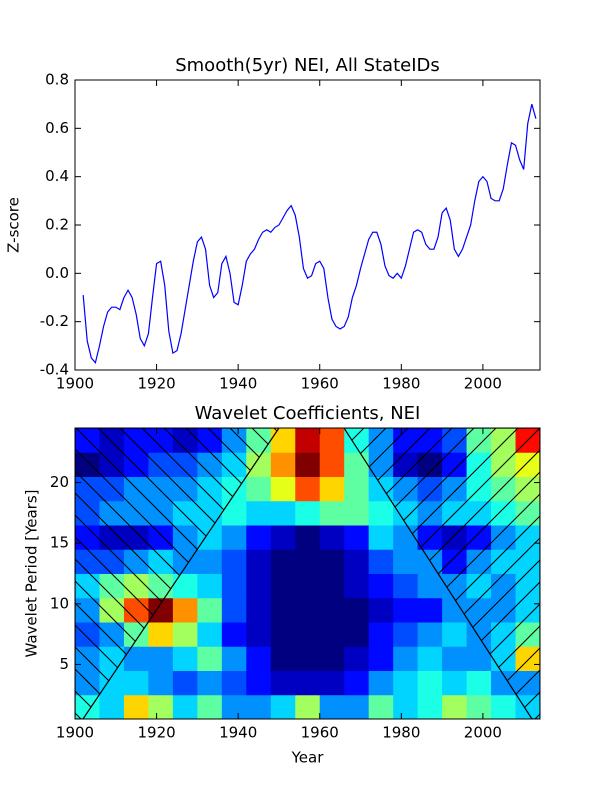 The width and height of the screenshot is (600, 800). I want to click on chart-title: Smooth(5yr) NEI, All StateIDs, so click(307, 65).